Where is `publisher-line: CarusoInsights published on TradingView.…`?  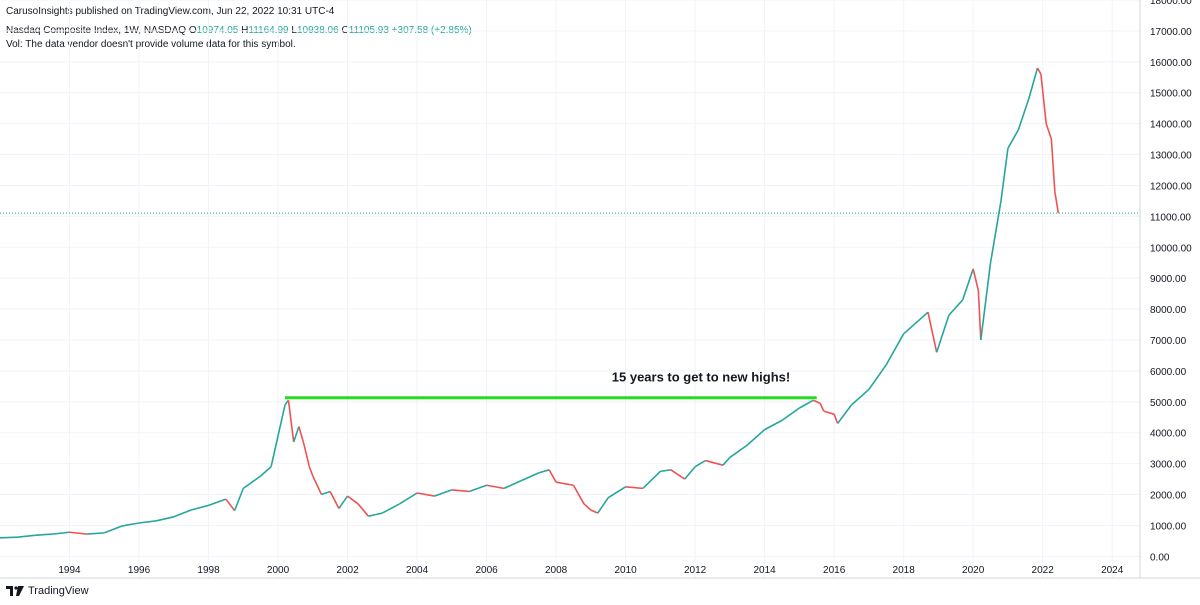
publisher-line: CarusoInsights published on TradingView.… is located at coordinates (170, 11).